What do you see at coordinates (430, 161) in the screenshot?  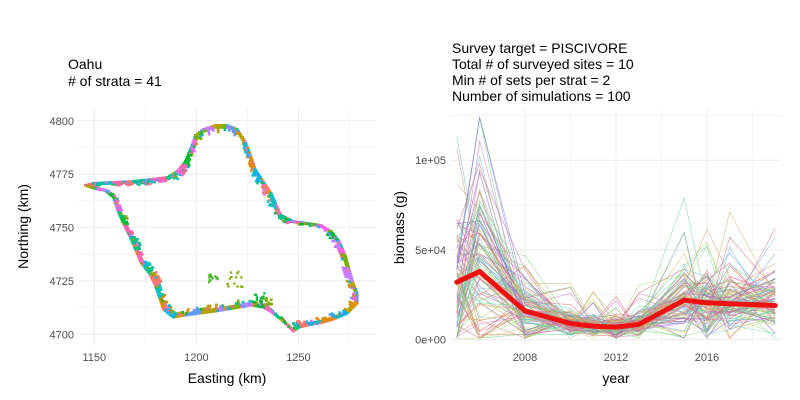 I see `line-y-tick-label-2: 1e+05` at bounding box center [430, 161].